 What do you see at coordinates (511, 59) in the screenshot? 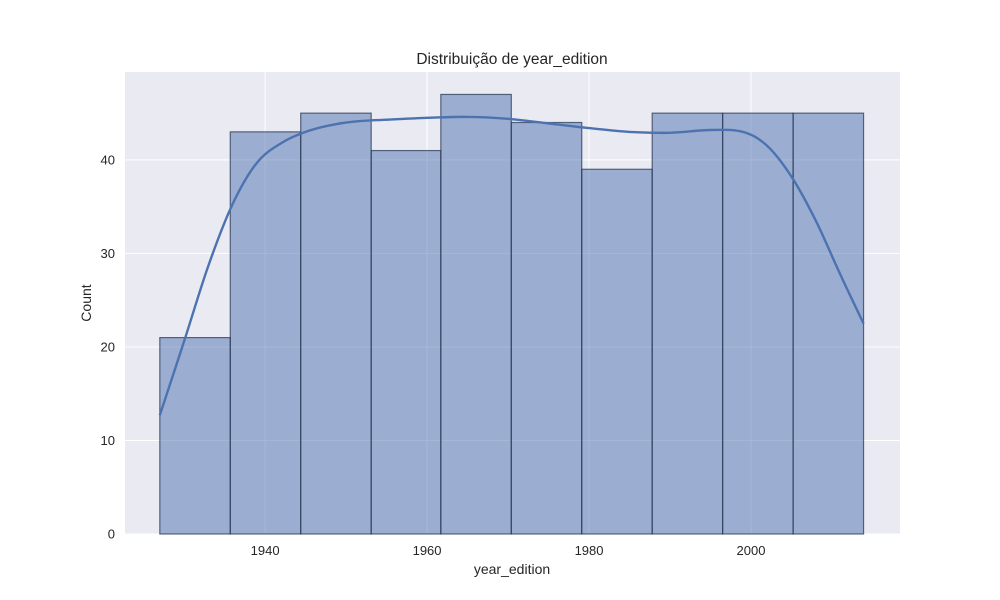
I see `chart-title: Distribuição de year_edition` at bounding box center [511, 59].